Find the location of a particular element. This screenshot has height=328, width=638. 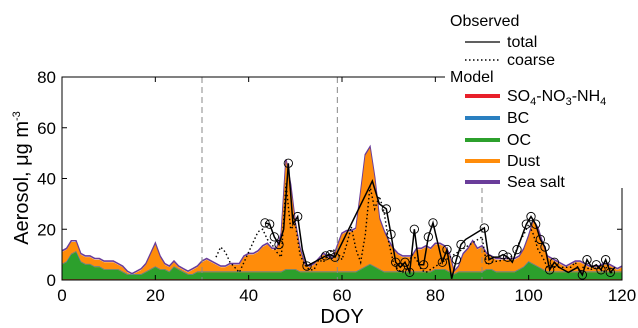

y-tick-label: 40 is located at coordinates (46, 179).